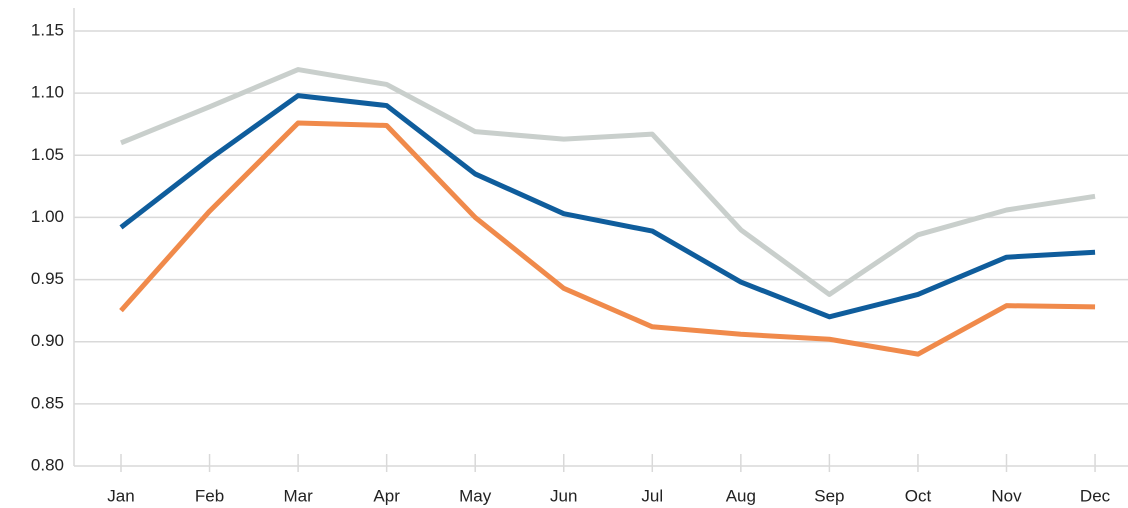 This screenshot has height=508, width=1128. Describe the element at coordinates (209, 495) in the screenshot. I see `x-tick-label: Feb` at that location.